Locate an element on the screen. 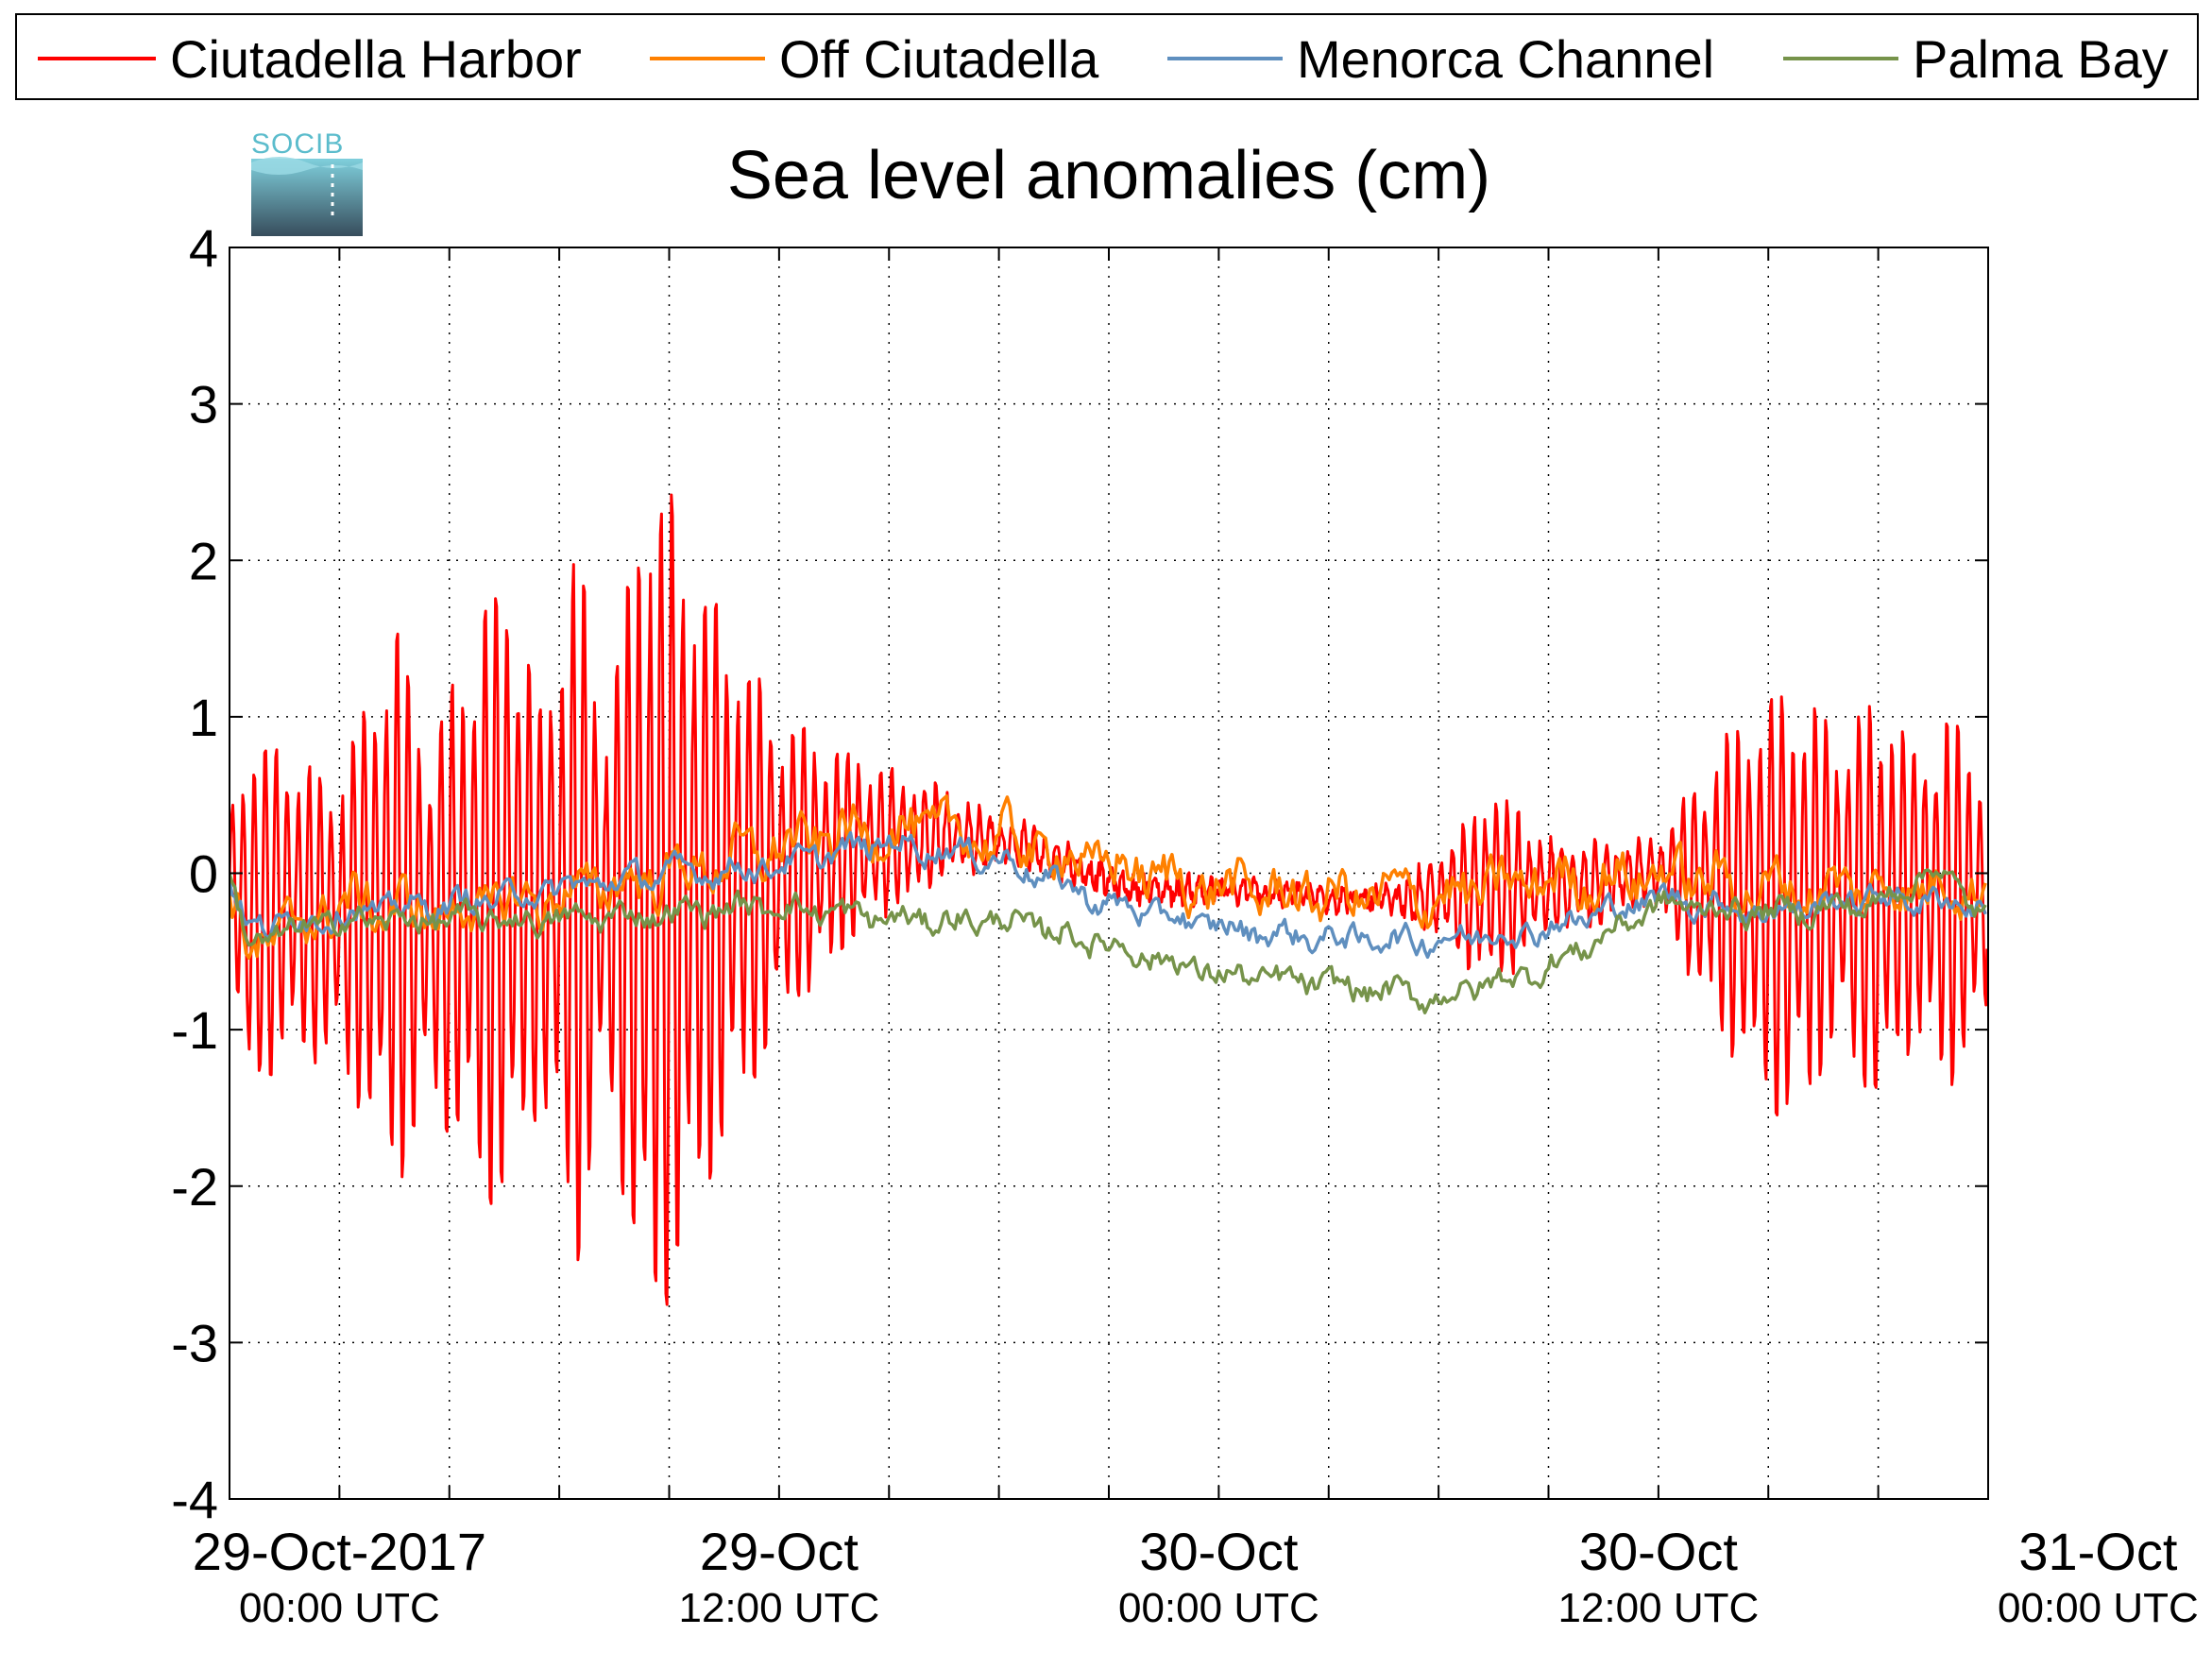 The image size is (2212, 1669). y-tick-label: -3 is located at coordinates (194, 1343).